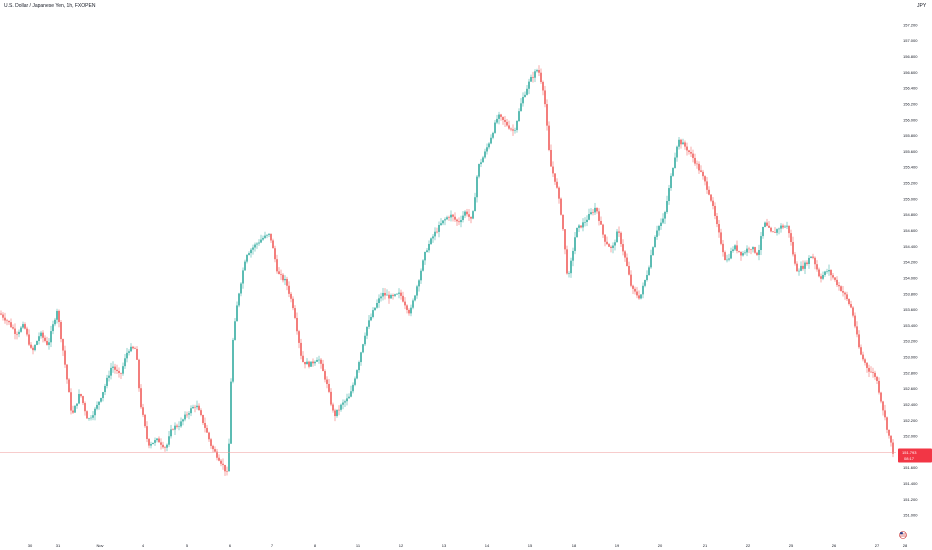  What do you see at coordinates (444, 545) in the screenshot?
I see `time-tick-label: 13` at bounding box center [444, 545].